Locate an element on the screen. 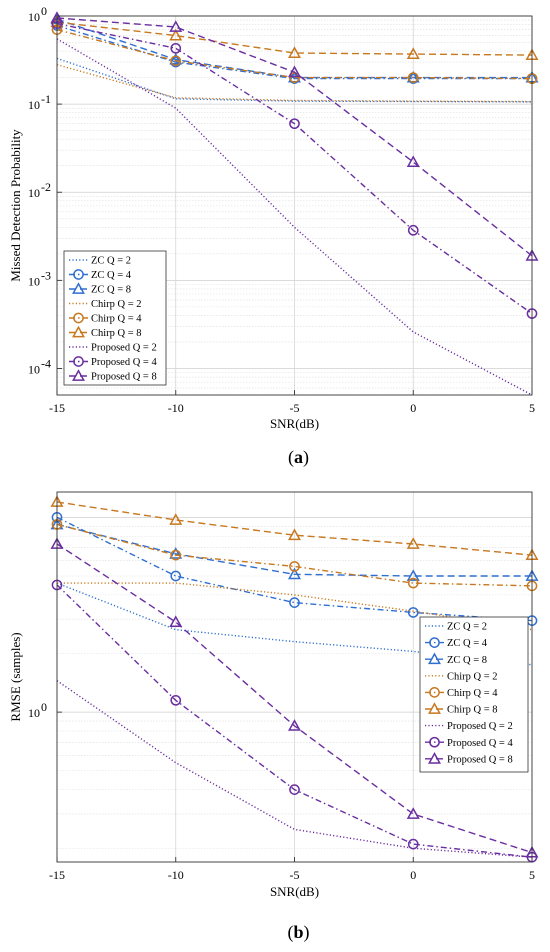  figure-caption: (b) is located at coordinates (298, 932).